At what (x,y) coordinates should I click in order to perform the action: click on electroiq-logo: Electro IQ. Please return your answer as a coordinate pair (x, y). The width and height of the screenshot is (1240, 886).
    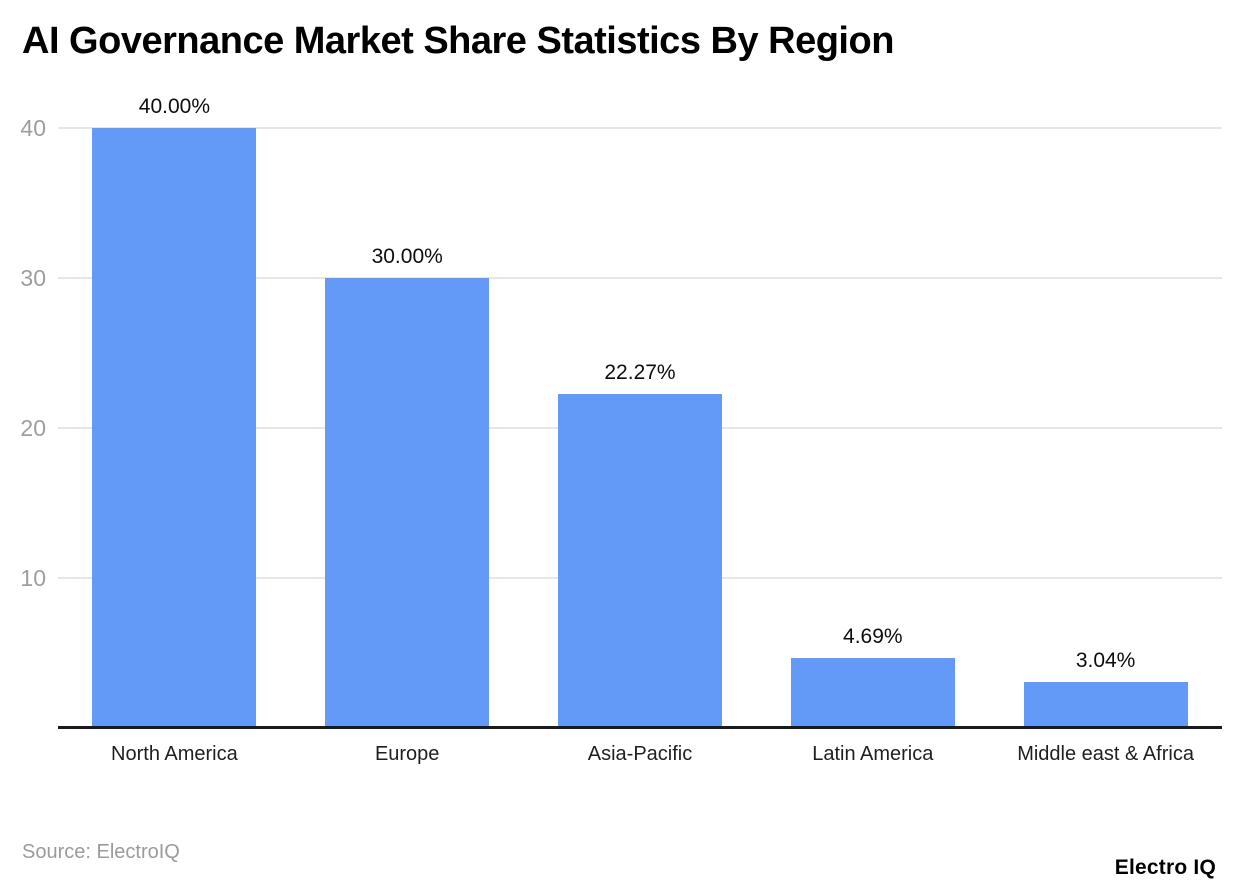
    Looking at the image, I should click on (1165, 867).